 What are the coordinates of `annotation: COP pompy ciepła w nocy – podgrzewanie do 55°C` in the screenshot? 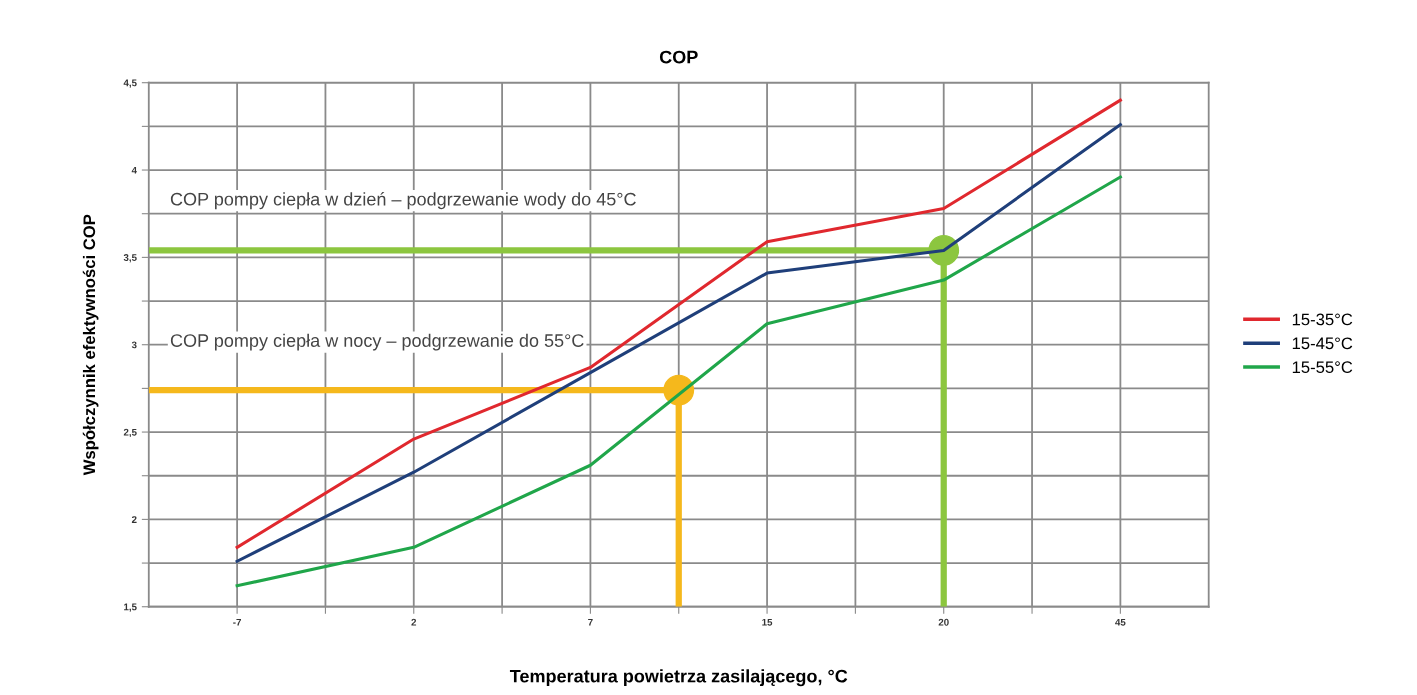 It's located at (377, 342).